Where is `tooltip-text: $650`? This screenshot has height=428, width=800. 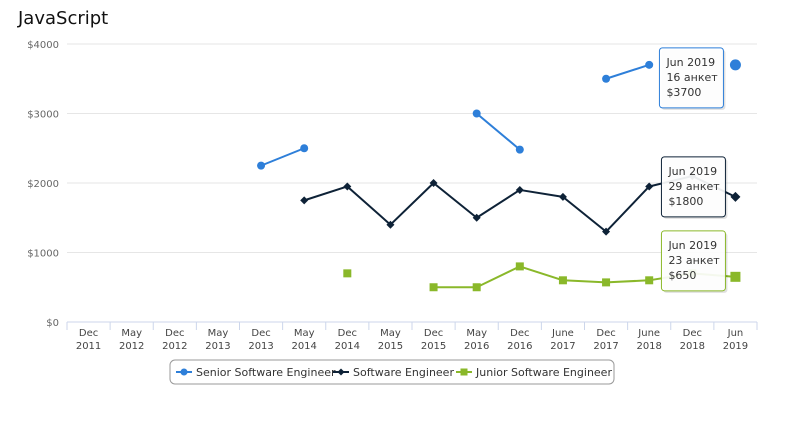 tooltip-text: $650 is located at coordinates (682, 275).